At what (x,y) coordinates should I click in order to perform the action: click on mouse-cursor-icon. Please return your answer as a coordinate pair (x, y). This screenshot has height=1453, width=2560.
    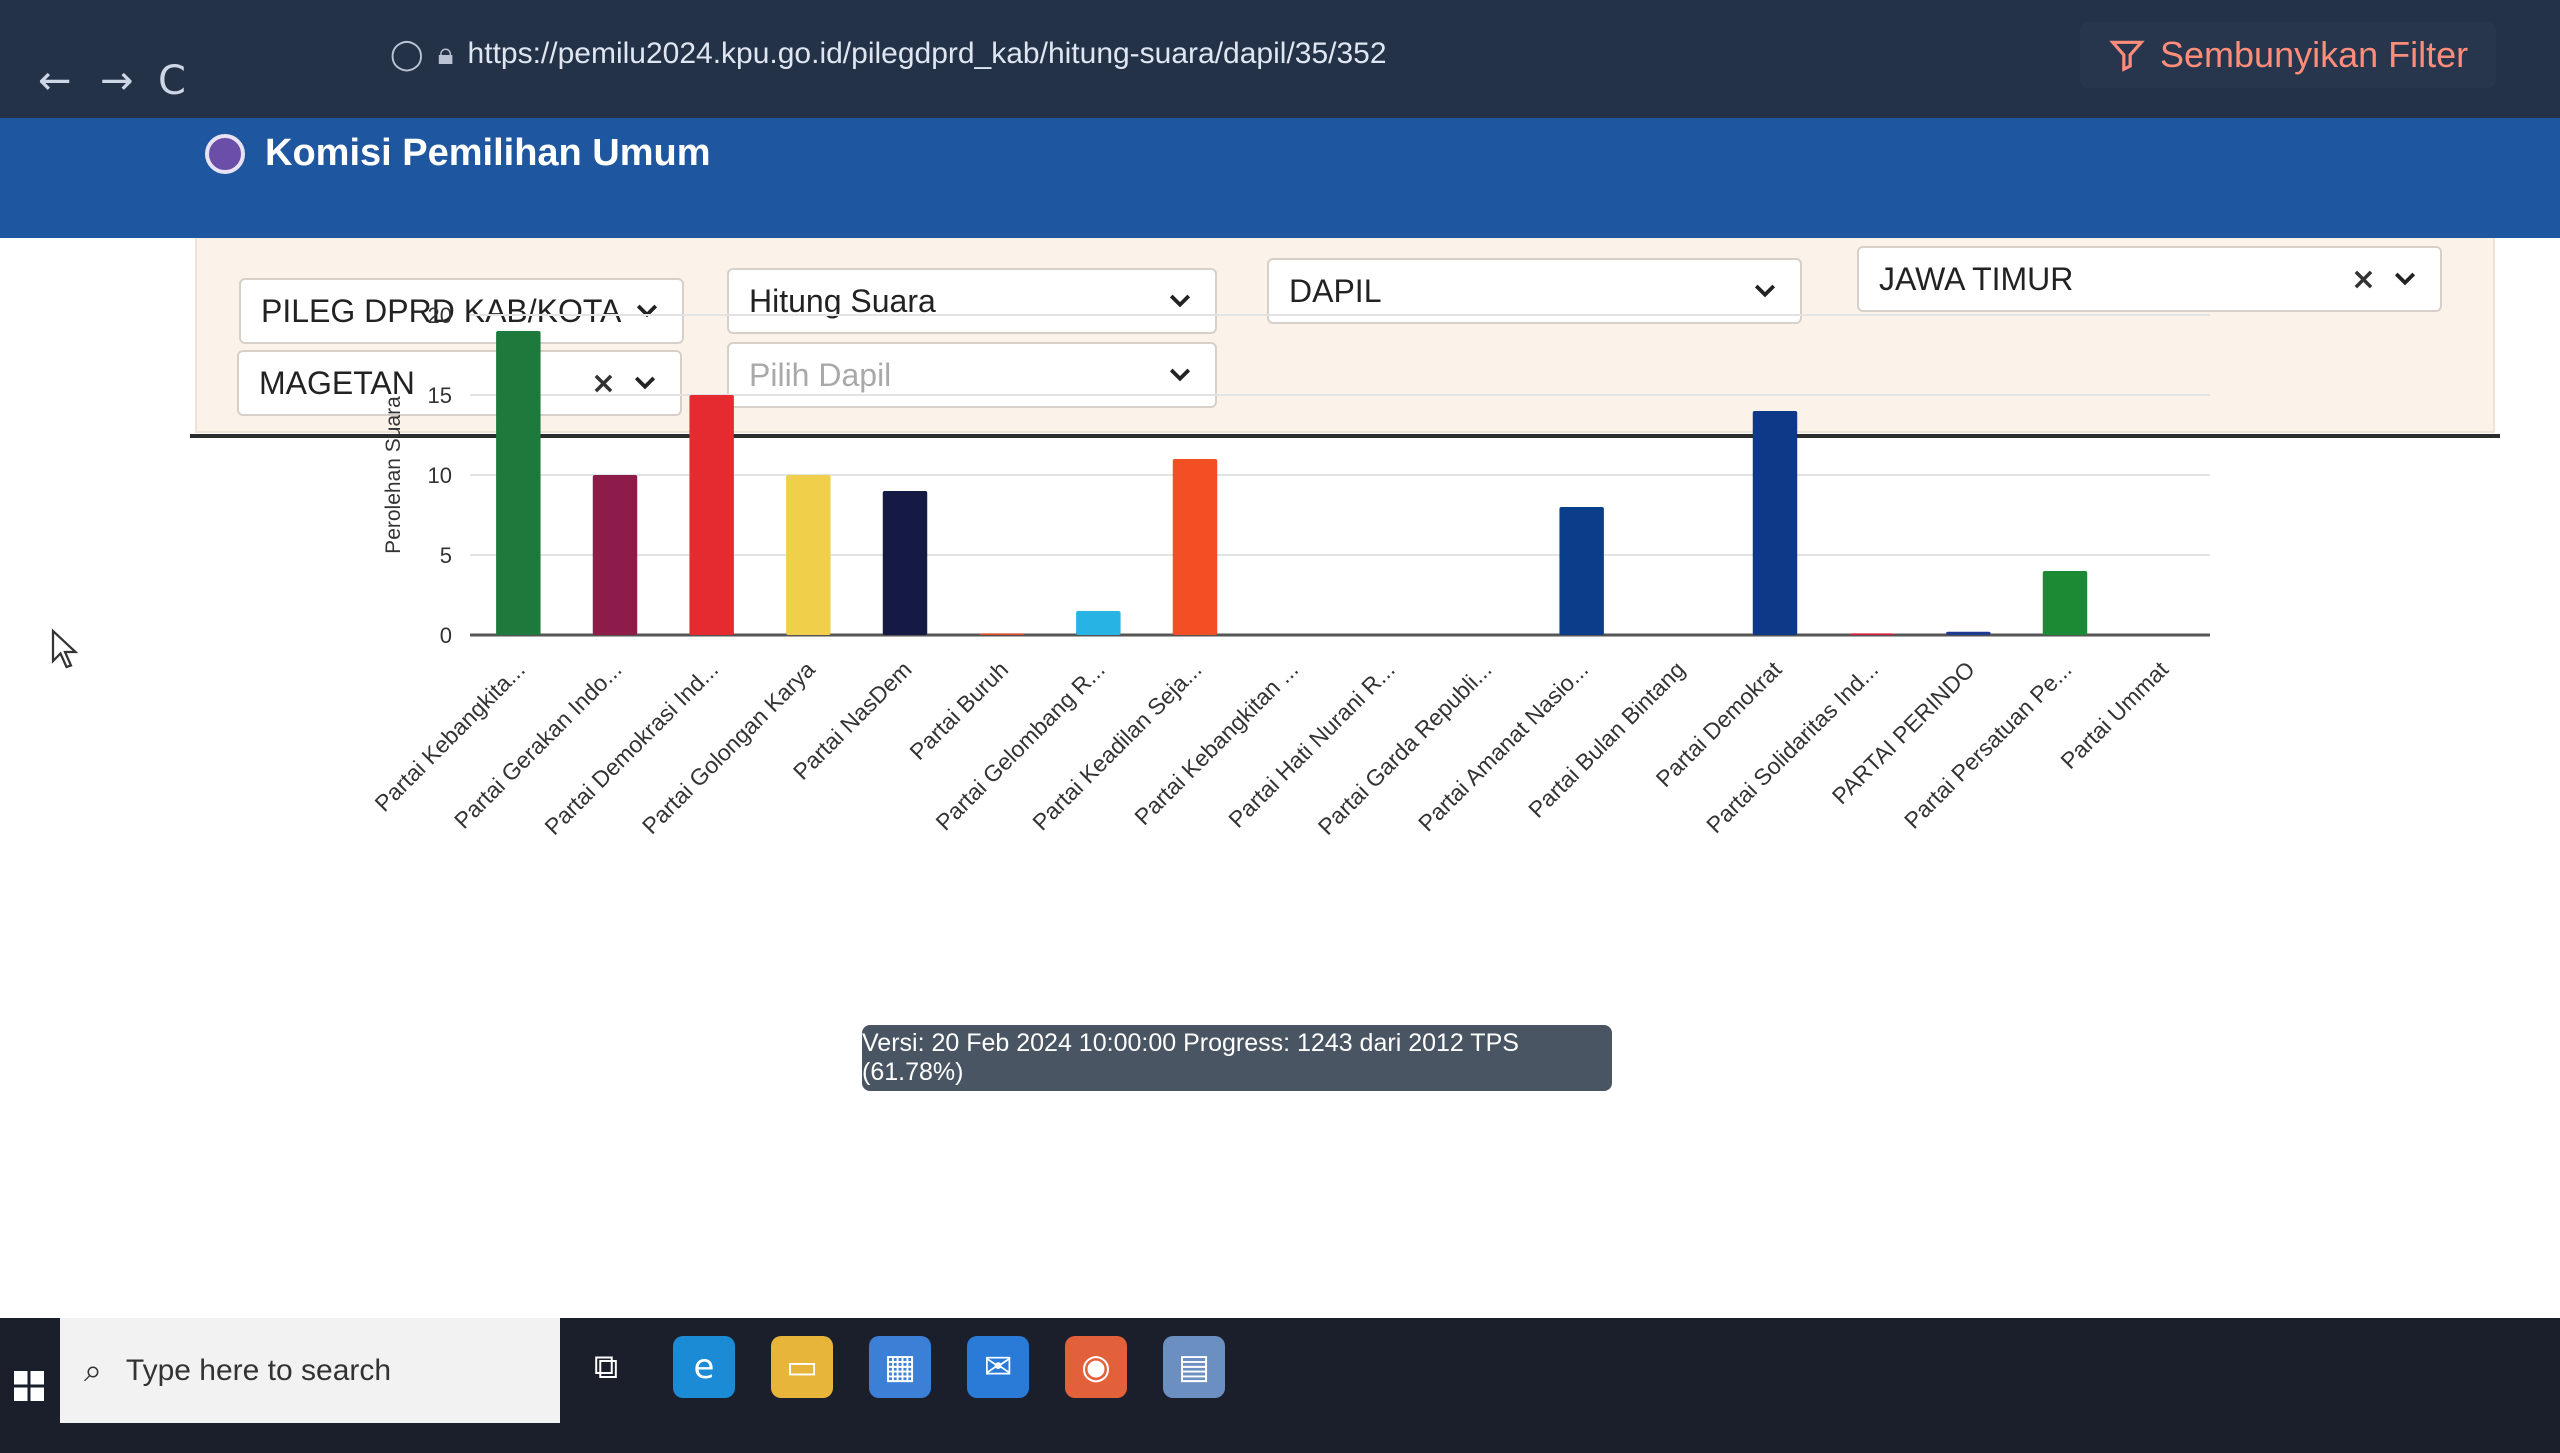
    Looking at the image, I should click on (65, 648).